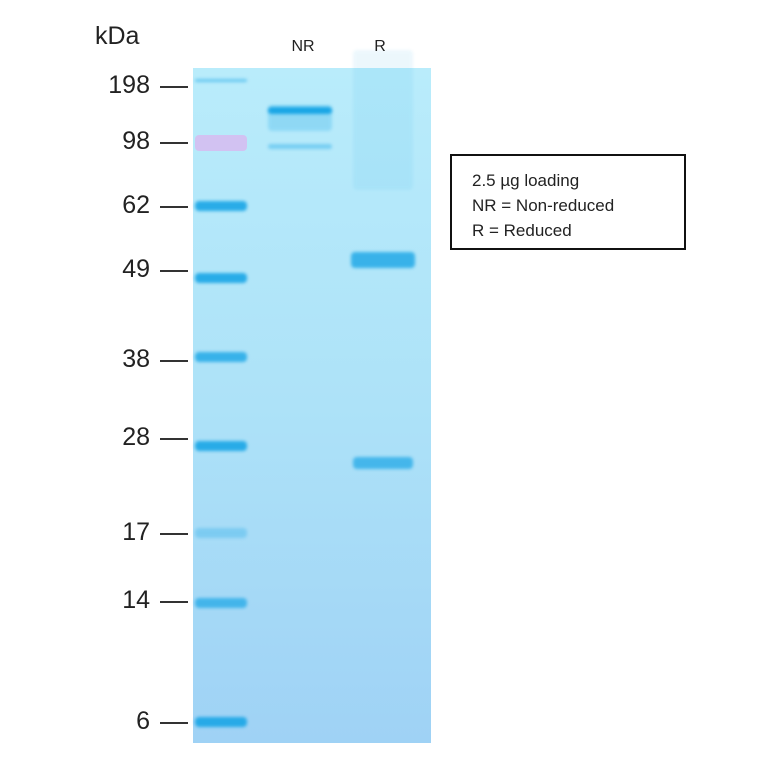  Describe the element at coordinates (143, 721) in the screenshot. I see `marker-label-6: 6` at that location.